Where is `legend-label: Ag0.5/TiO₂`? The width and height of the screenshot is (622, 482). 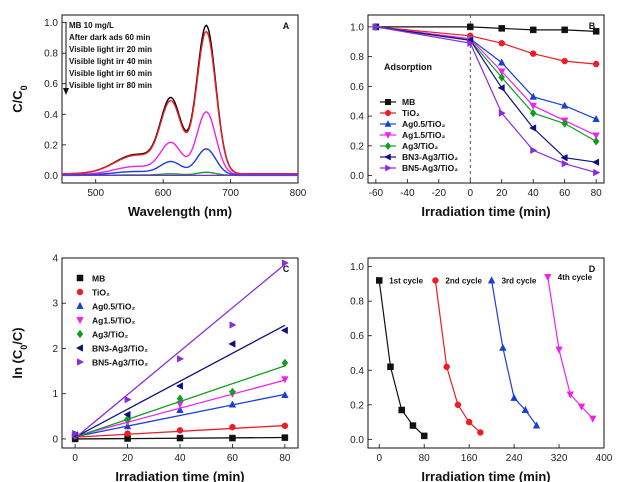 legend-label: Ag0.5/TiO₂ is located at coordinates (114, 307).